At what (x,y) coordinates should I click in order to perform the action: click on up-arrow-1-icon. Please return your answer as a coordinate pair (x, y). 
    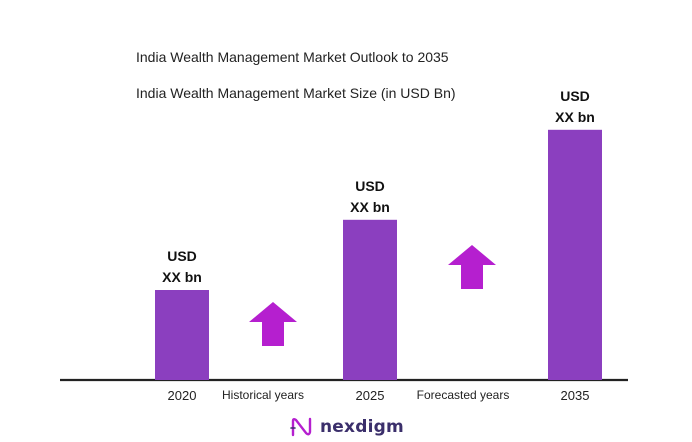
    Looking at the image, I should click on (273, 324).